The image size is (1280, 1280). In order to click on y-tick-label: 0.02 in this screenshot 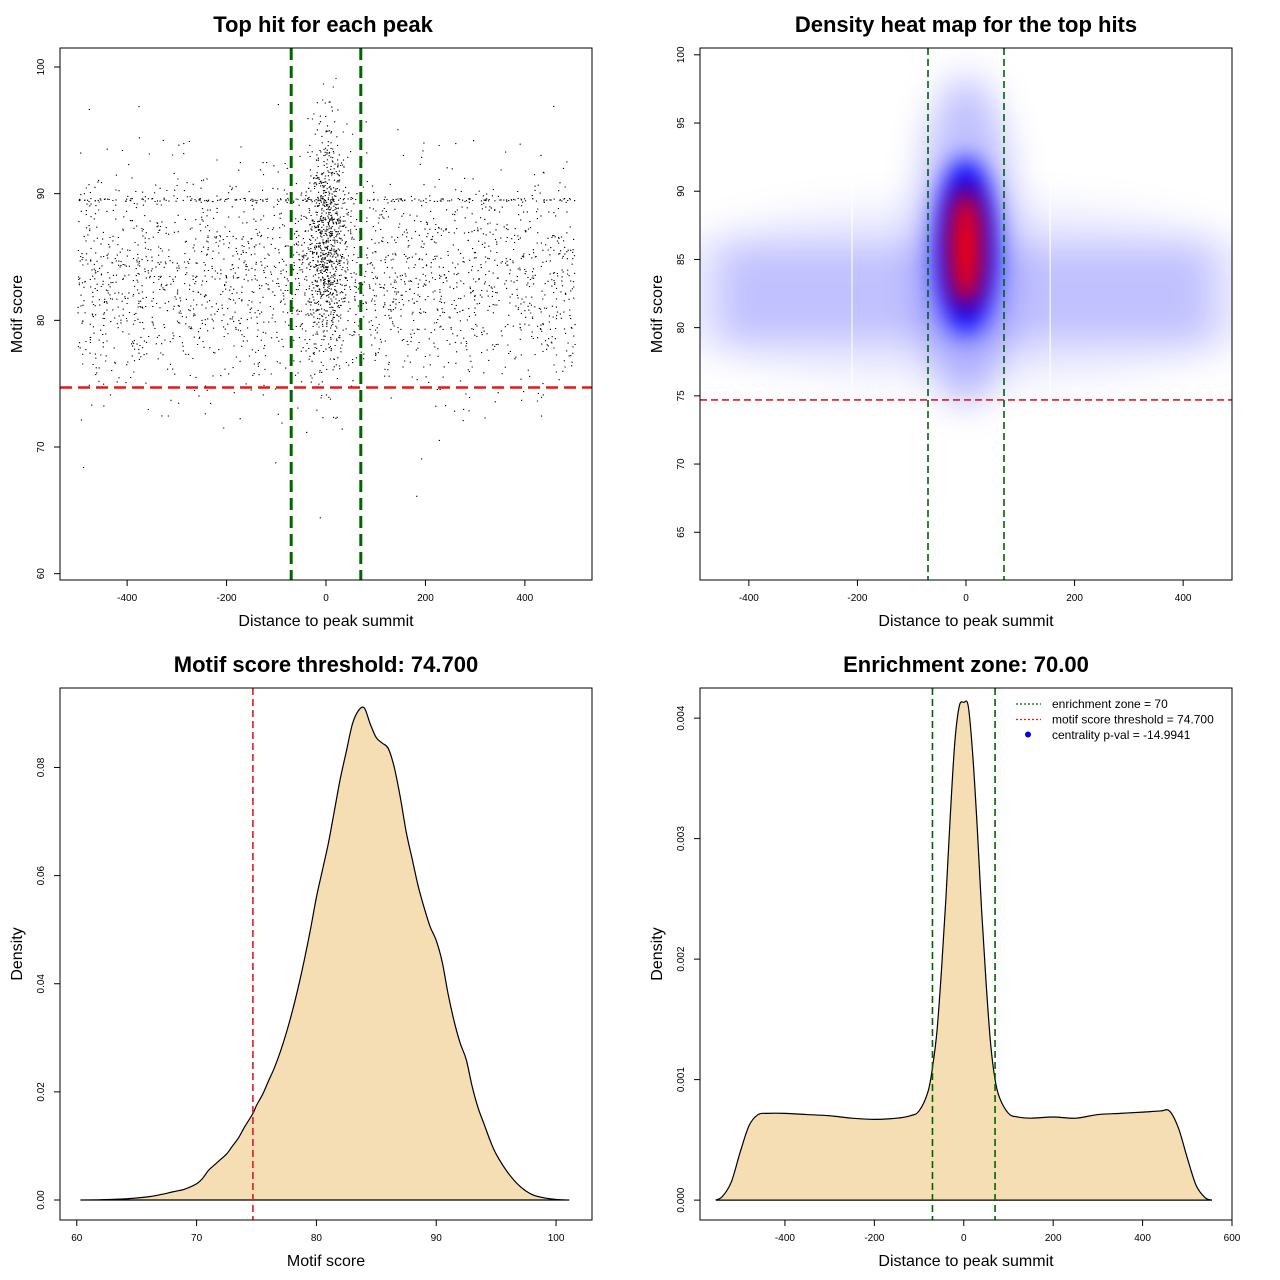, I will do `click(41, 1092)`.